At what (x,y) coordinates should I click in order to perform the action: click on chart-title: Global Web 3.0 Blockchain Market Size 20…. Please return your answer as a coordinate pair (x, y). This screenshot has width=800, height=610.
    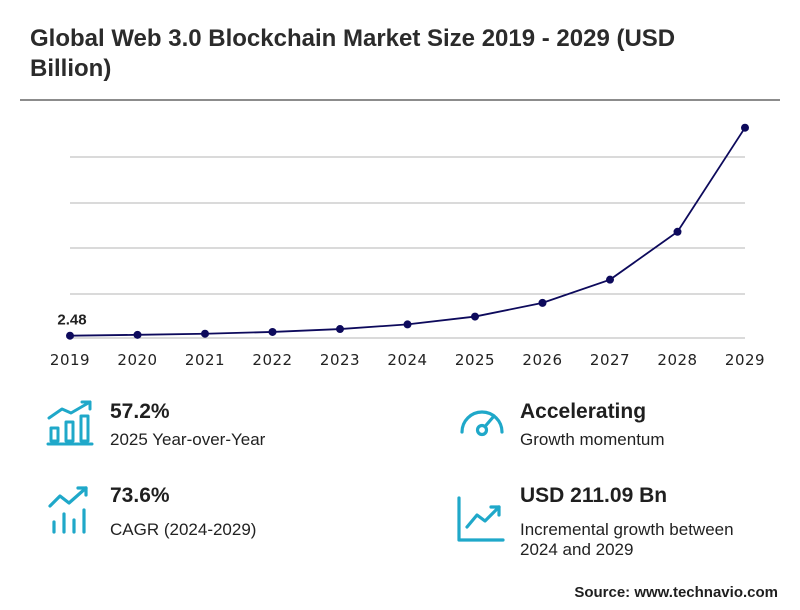
    Looking at the image, I should click on (353, 53).